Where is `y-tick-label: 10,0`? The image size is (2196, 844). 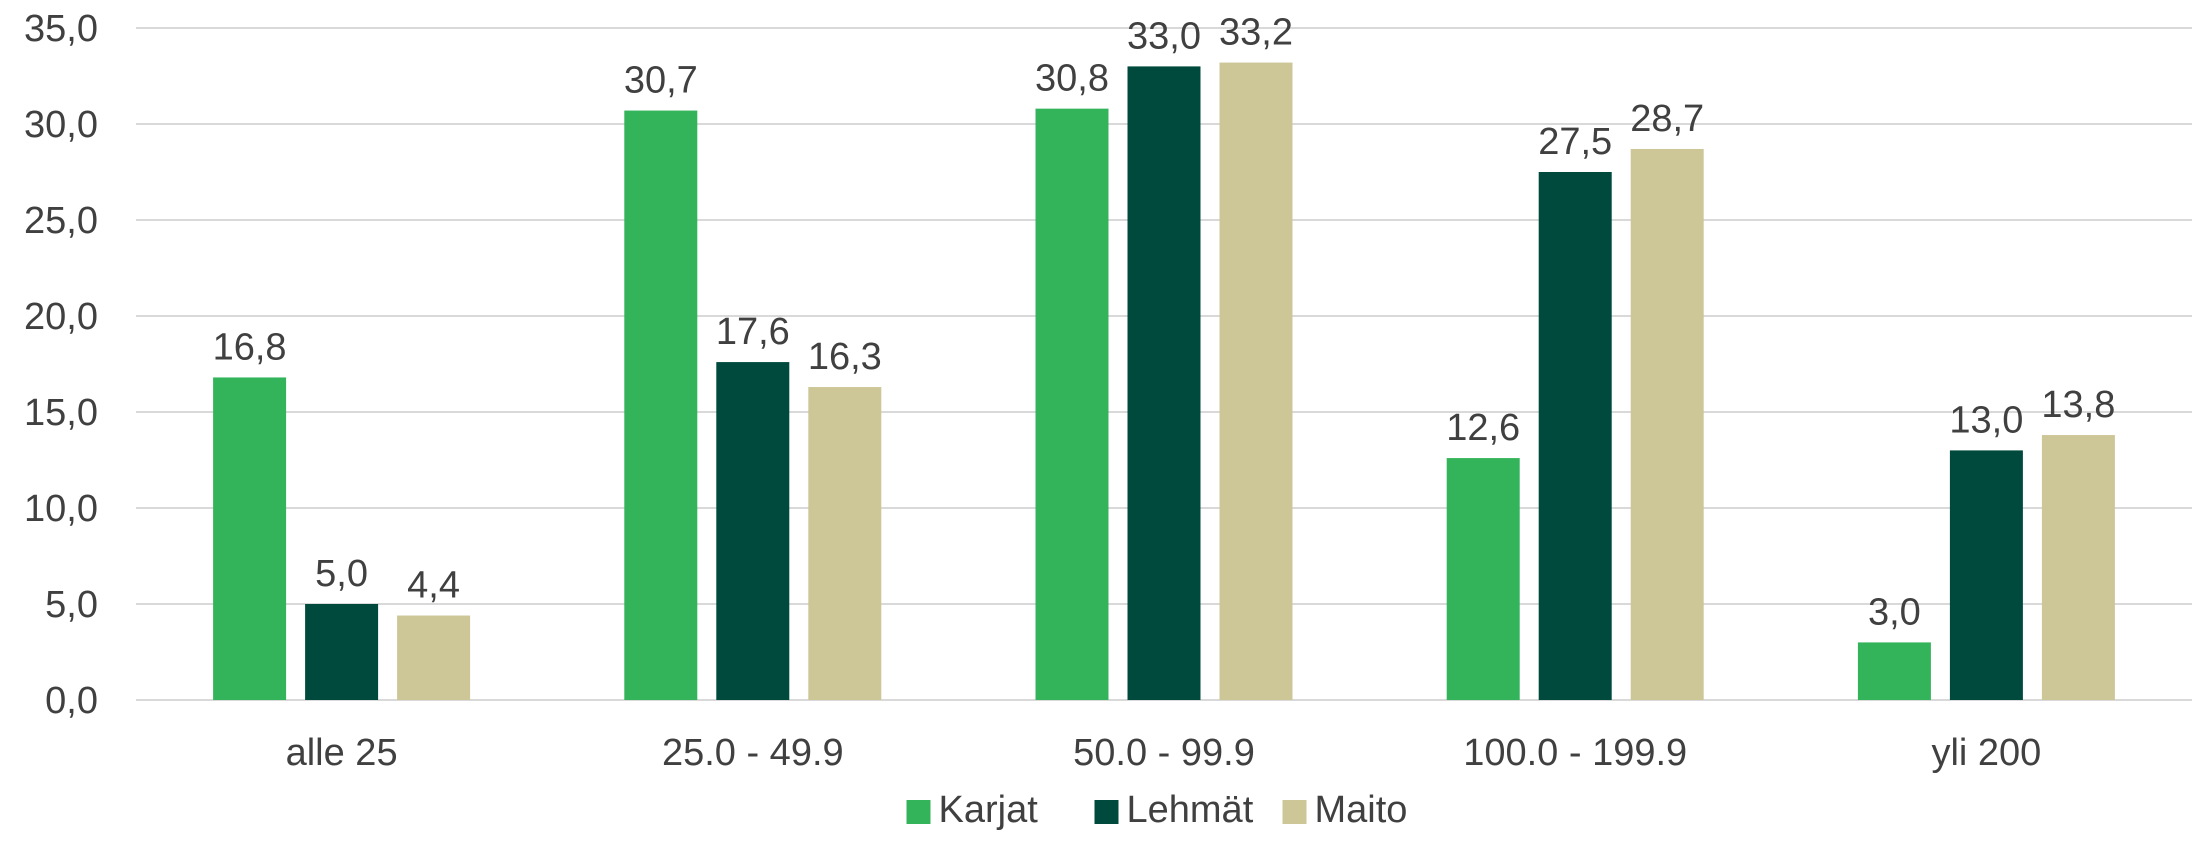 y-tick-label: 10,0 is located at coordinates (61, 509).